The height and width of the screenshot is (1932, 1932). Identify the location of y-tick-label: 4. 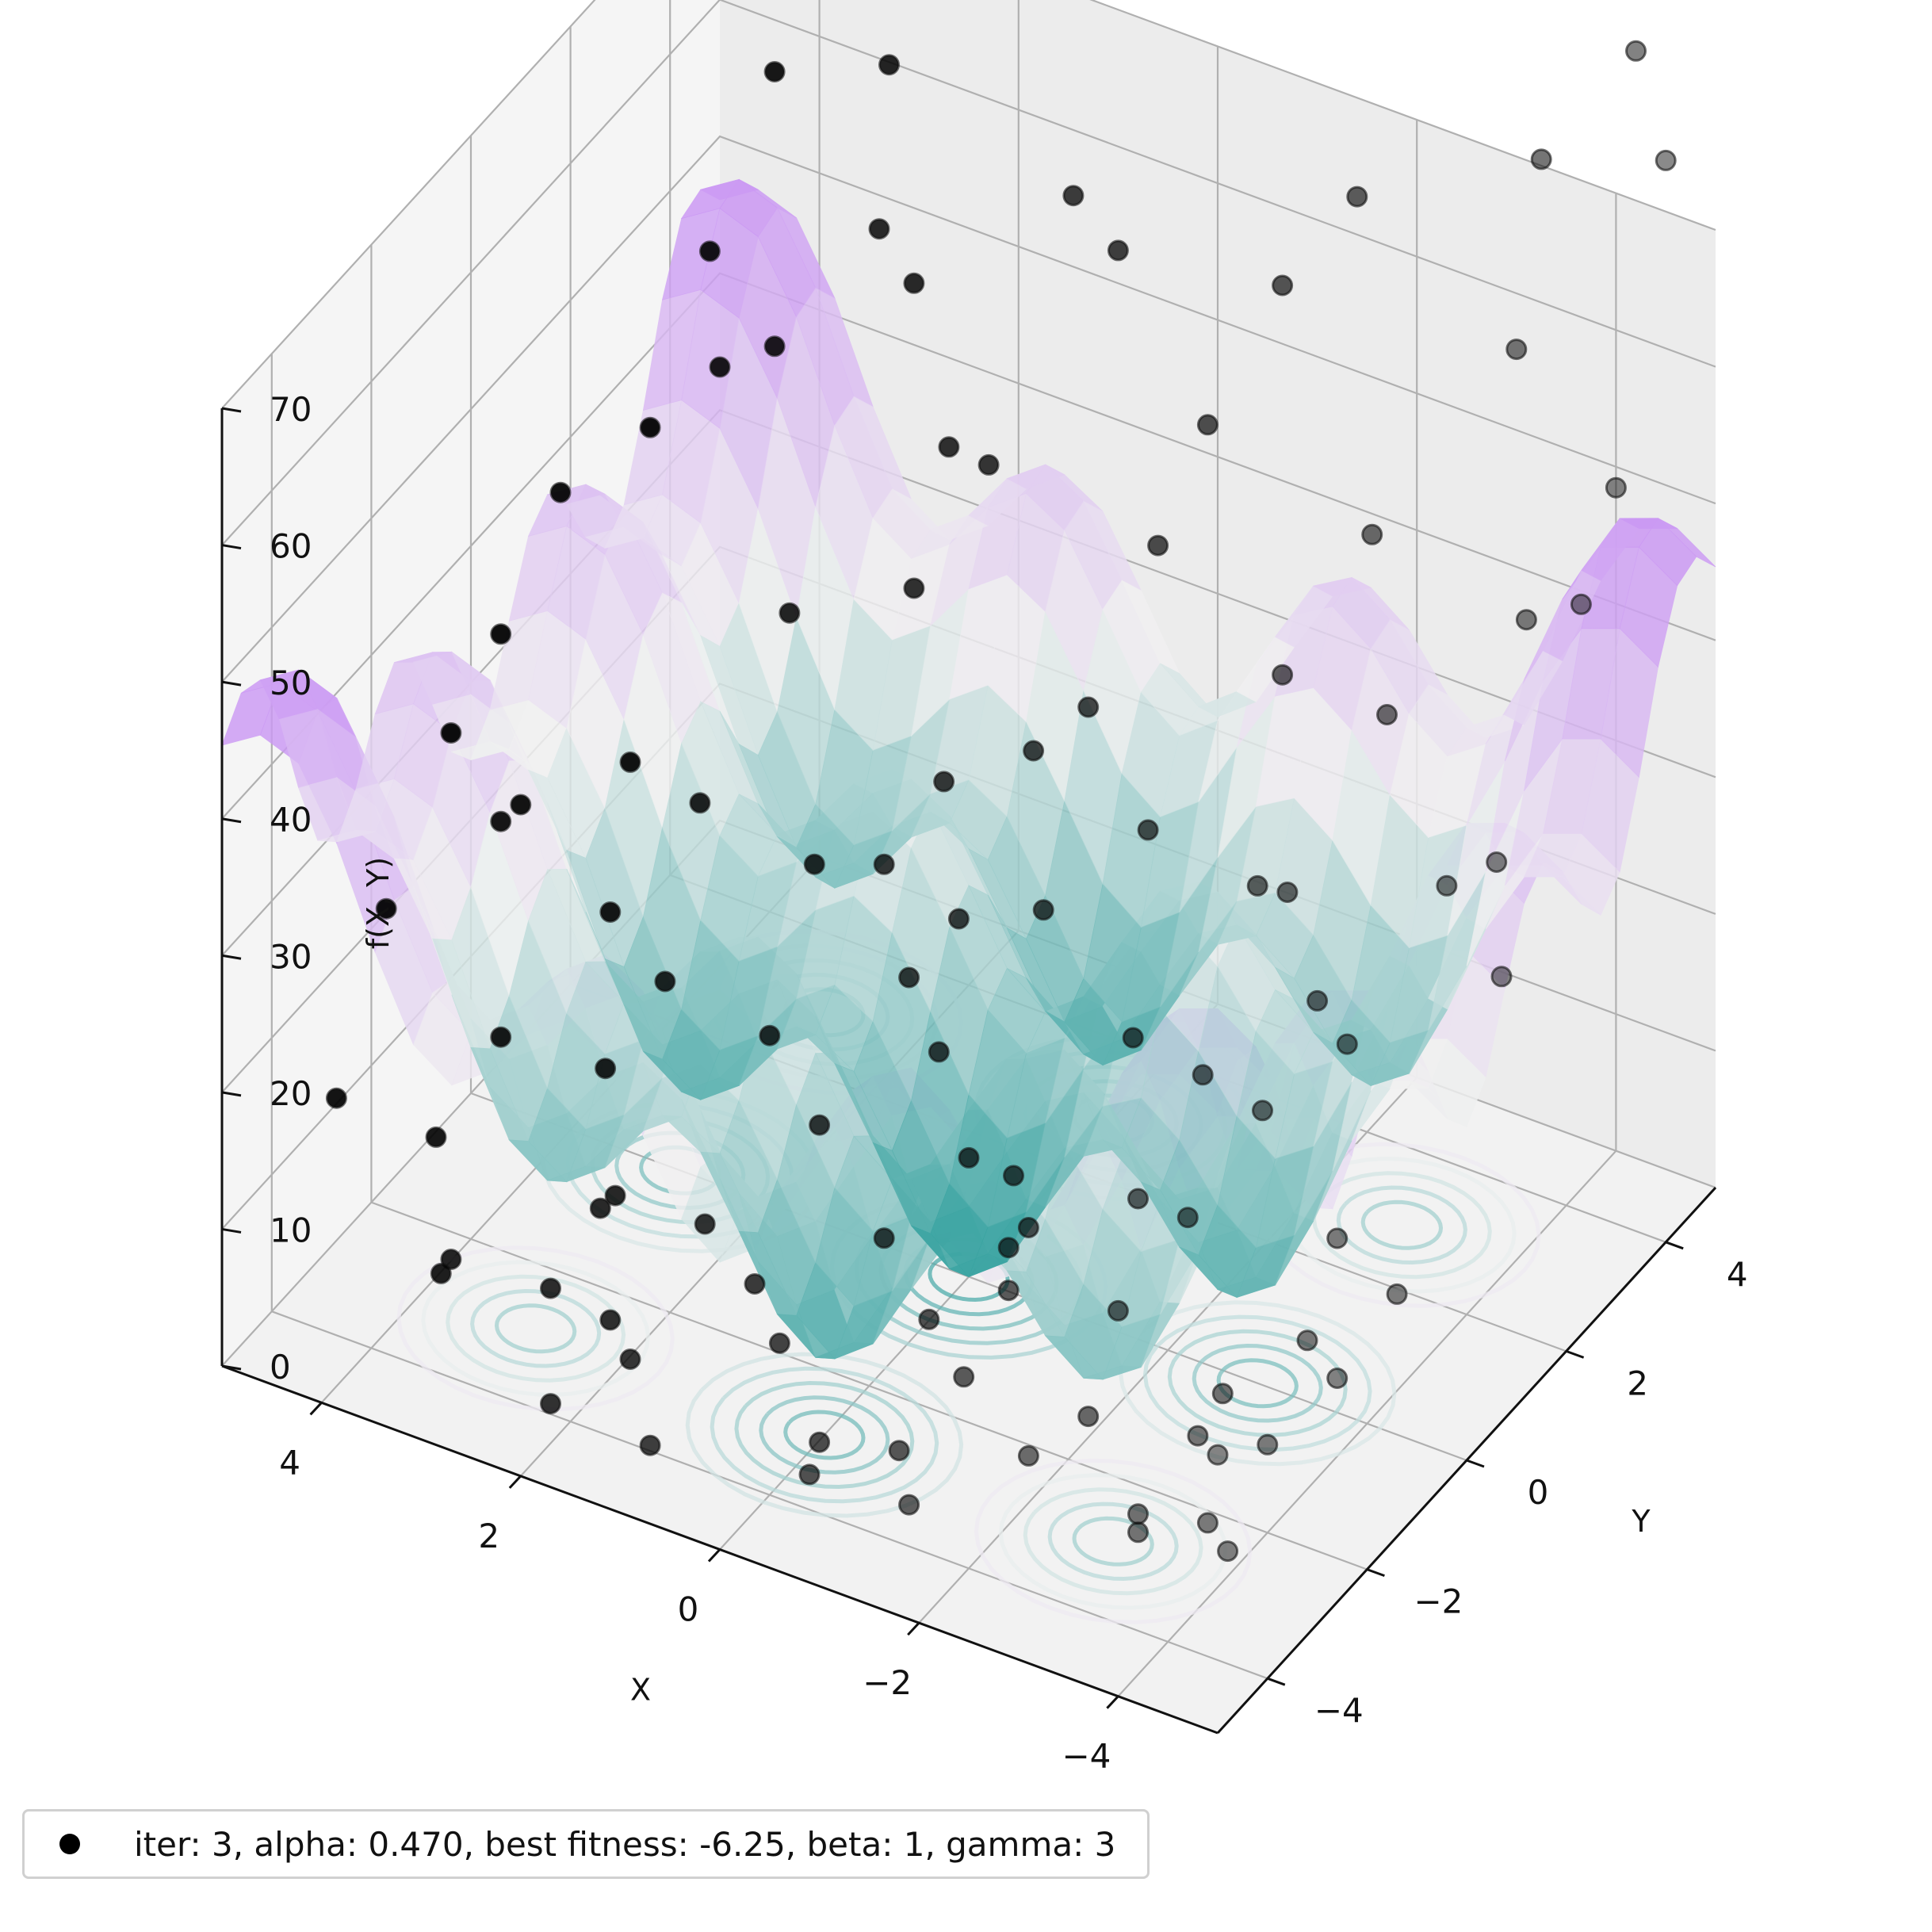
(1737, 1274).